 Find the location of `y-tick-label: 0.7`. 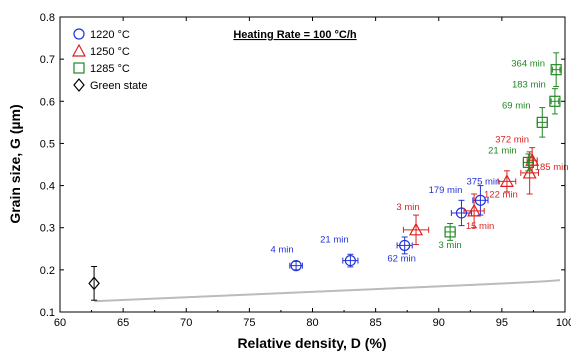

y-tick-label: 0.7 is located at coordinates (47, 60).